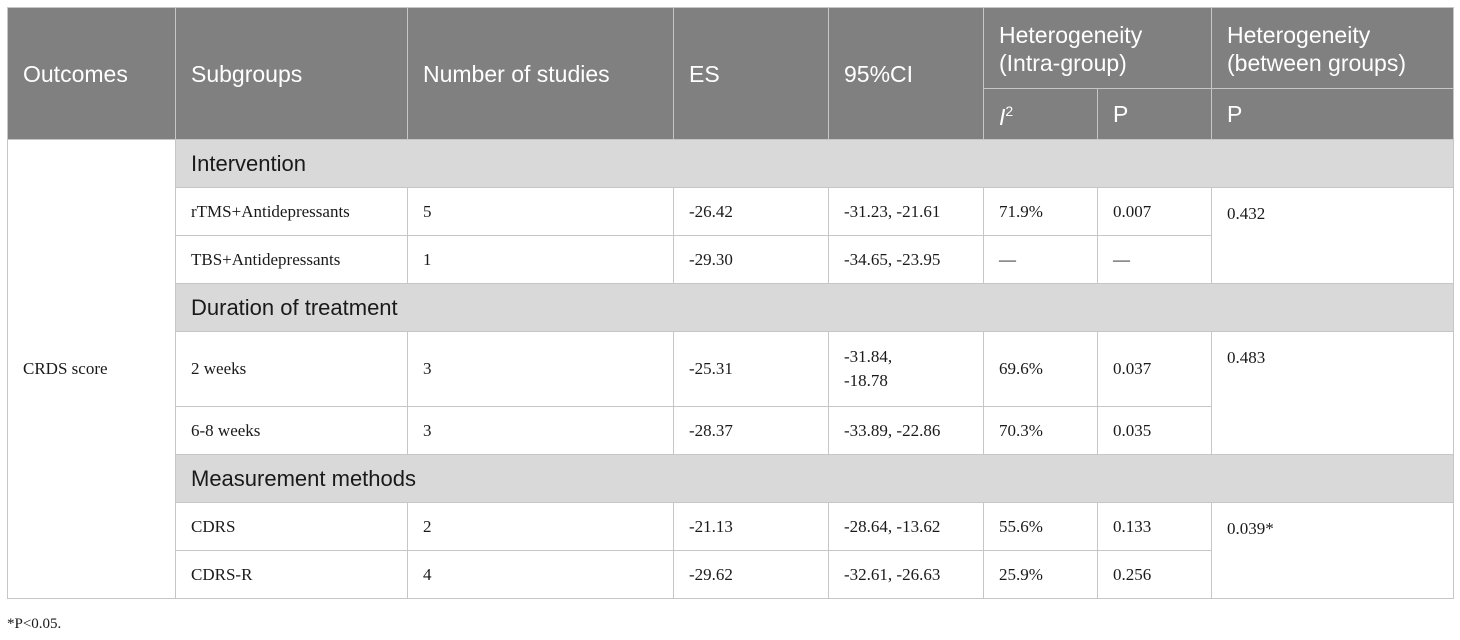 Image resolution: width=1460 pixels, height=640 pixels. I want to click on subgroup-cell: rTMS+Antidepressants, so click(291, 211).